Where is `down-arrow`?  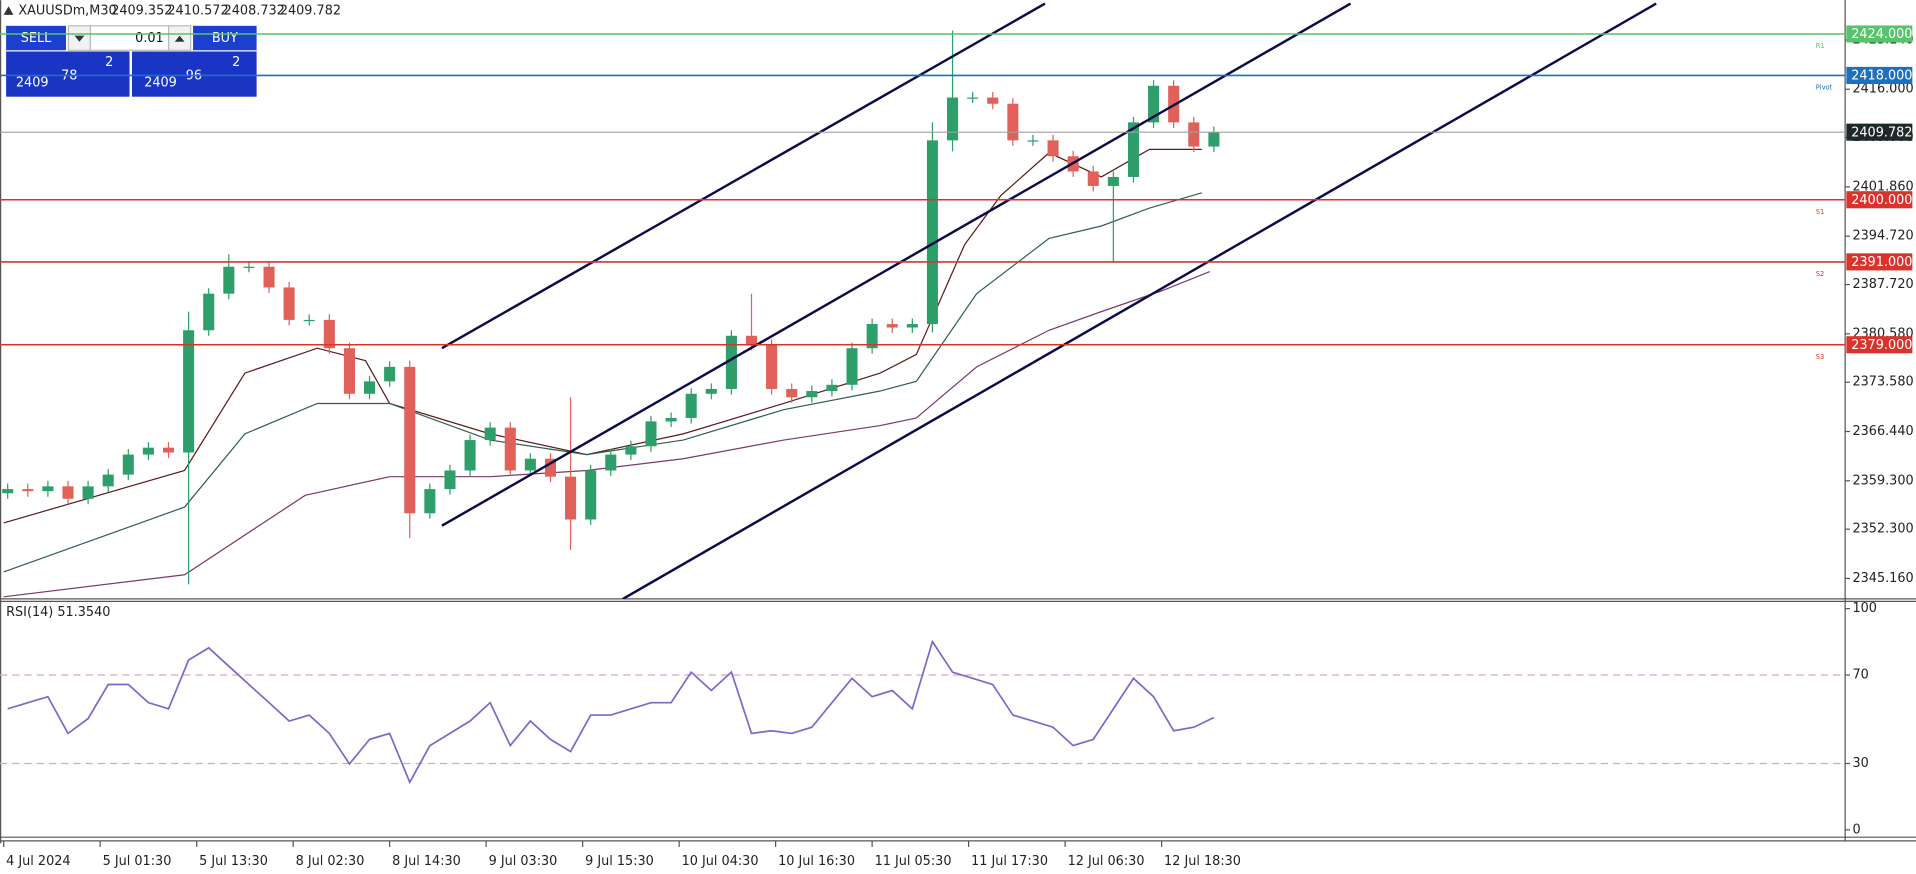 down-arrow is located at coordinates (79, 38).